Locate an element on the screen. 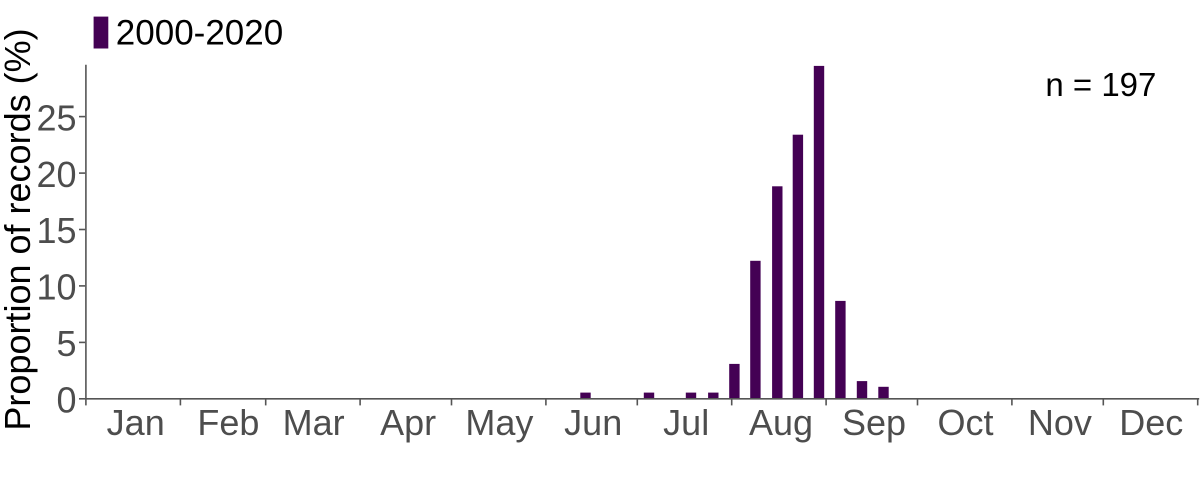 This screenshot has height=480, width=1200. svg-text: Apr is located at coordinates (408, 422).